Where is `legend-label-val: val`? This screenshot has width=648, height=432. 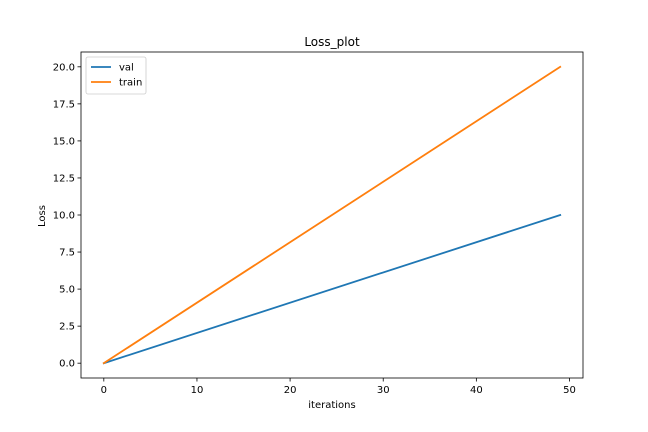 legend-label-val: val is located at coordinates (126, 68).